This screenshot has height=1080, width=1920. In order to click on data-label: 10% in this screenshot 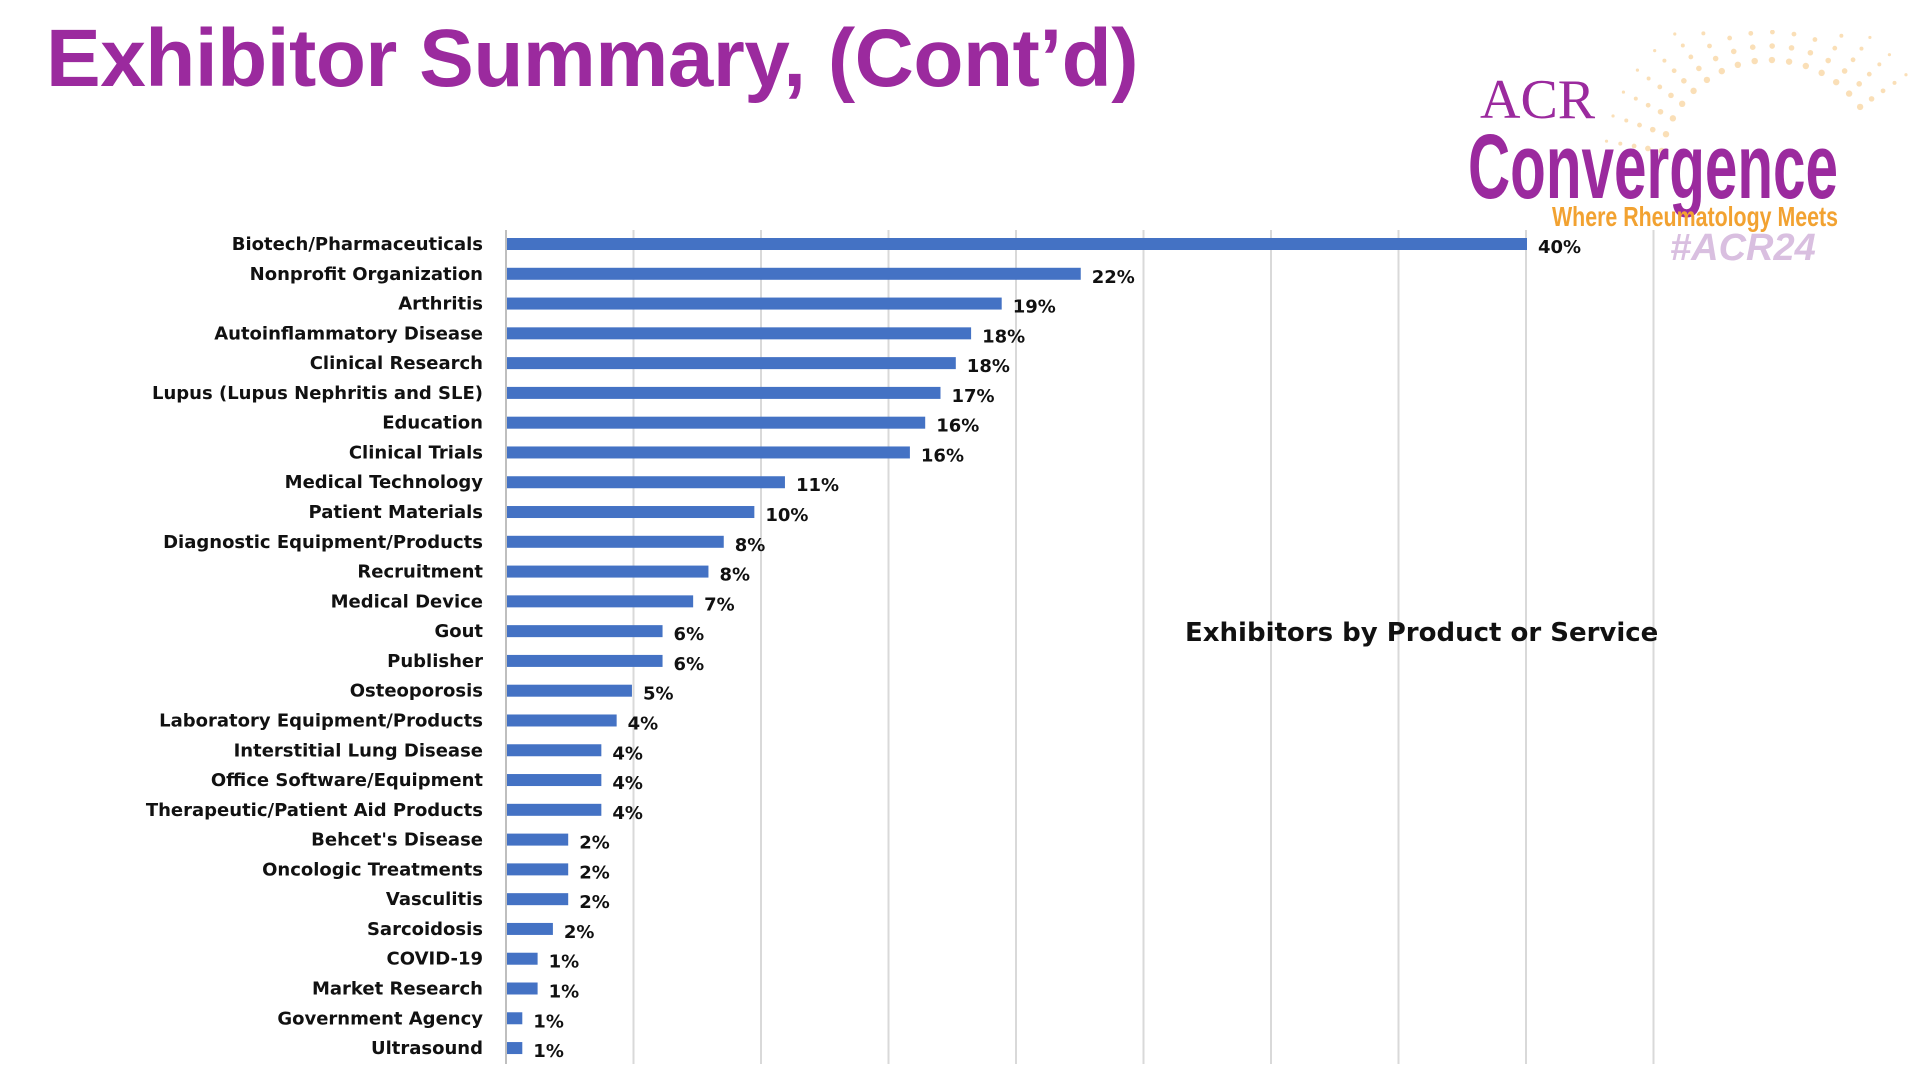, I will do `click(786, 515)`.